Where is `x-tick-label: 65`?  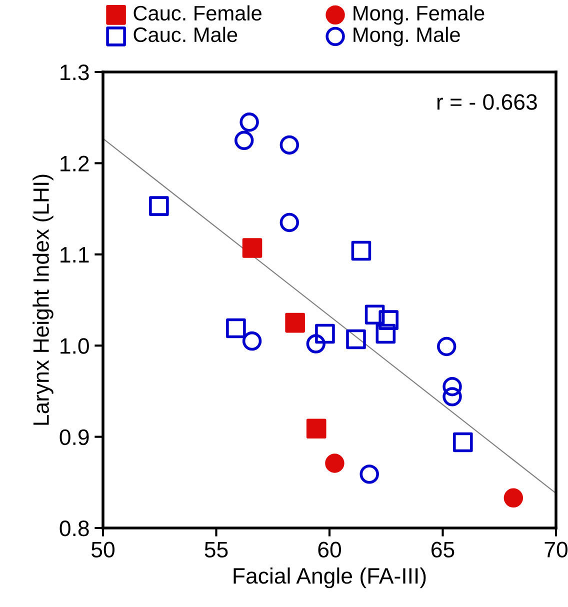 x-tick-label: 65 is located at coordinates (443, 550).